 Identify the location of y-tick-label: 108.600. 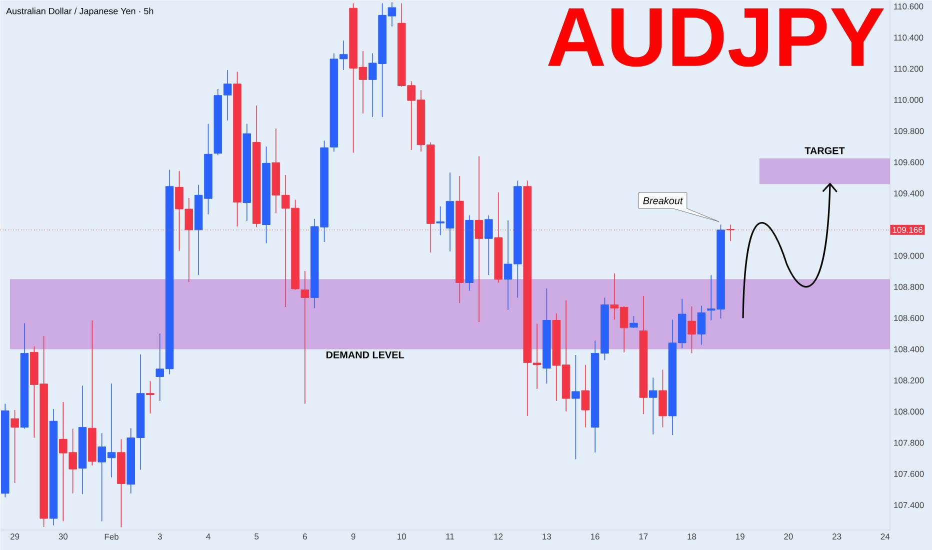
(909, 318).